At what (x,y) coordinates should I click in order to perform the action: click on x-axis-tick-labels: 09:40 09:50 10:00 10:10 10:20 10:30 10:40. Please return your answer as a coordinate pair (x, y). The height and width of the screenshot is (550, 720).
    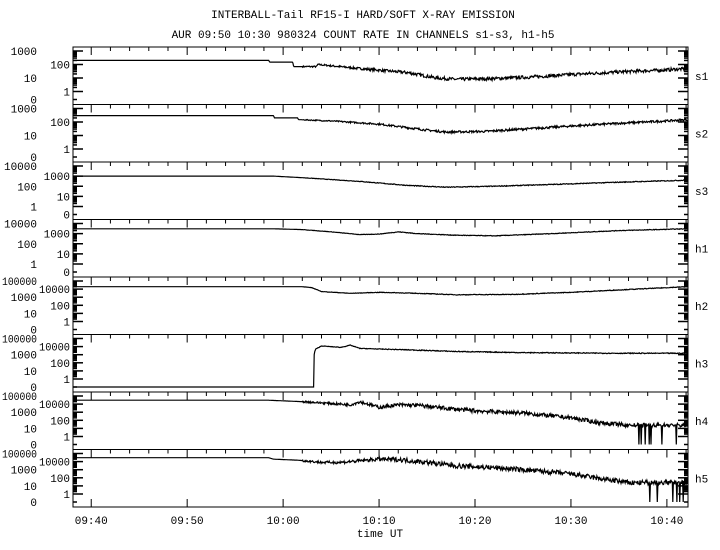
    Looking at the image, I should click on (379, 513).